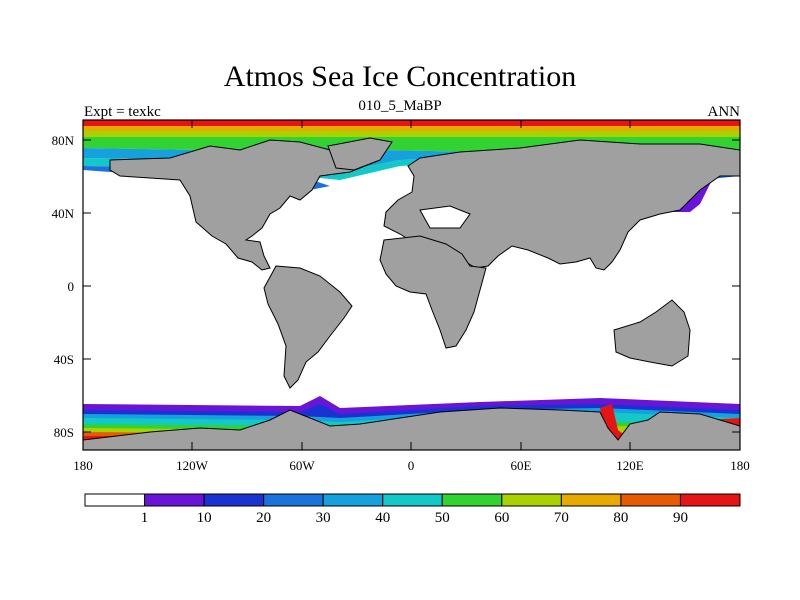  I want to click on lat-label-equator: 0, so click(71, 286).